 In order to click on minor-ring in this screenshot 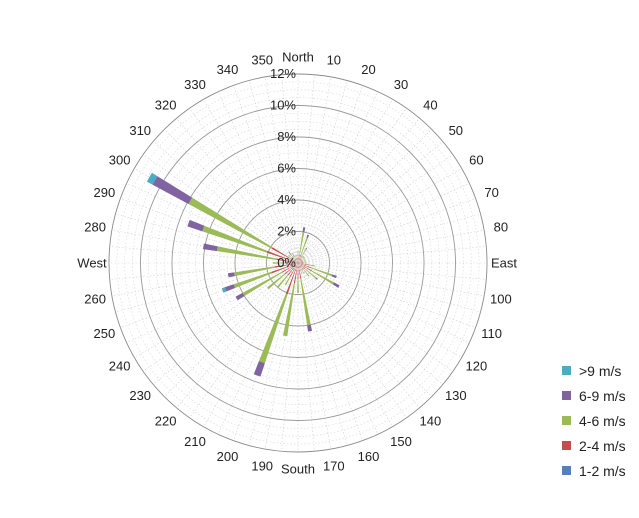, I will do `click(298, 263)`.